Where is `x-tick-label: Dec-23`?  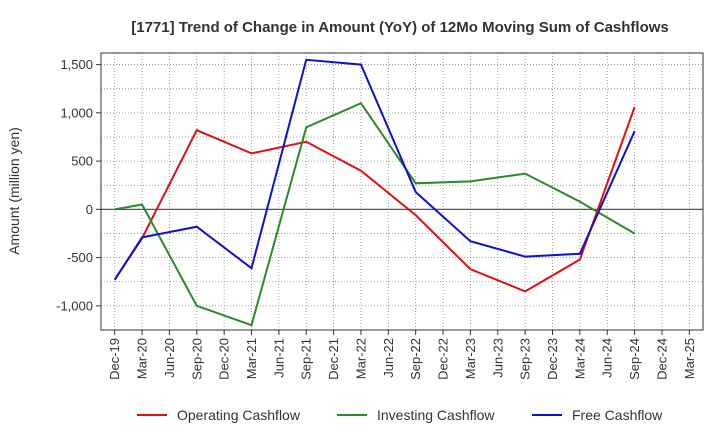 x-tick-label: Dec-23 is located at coordinates (552, 359).